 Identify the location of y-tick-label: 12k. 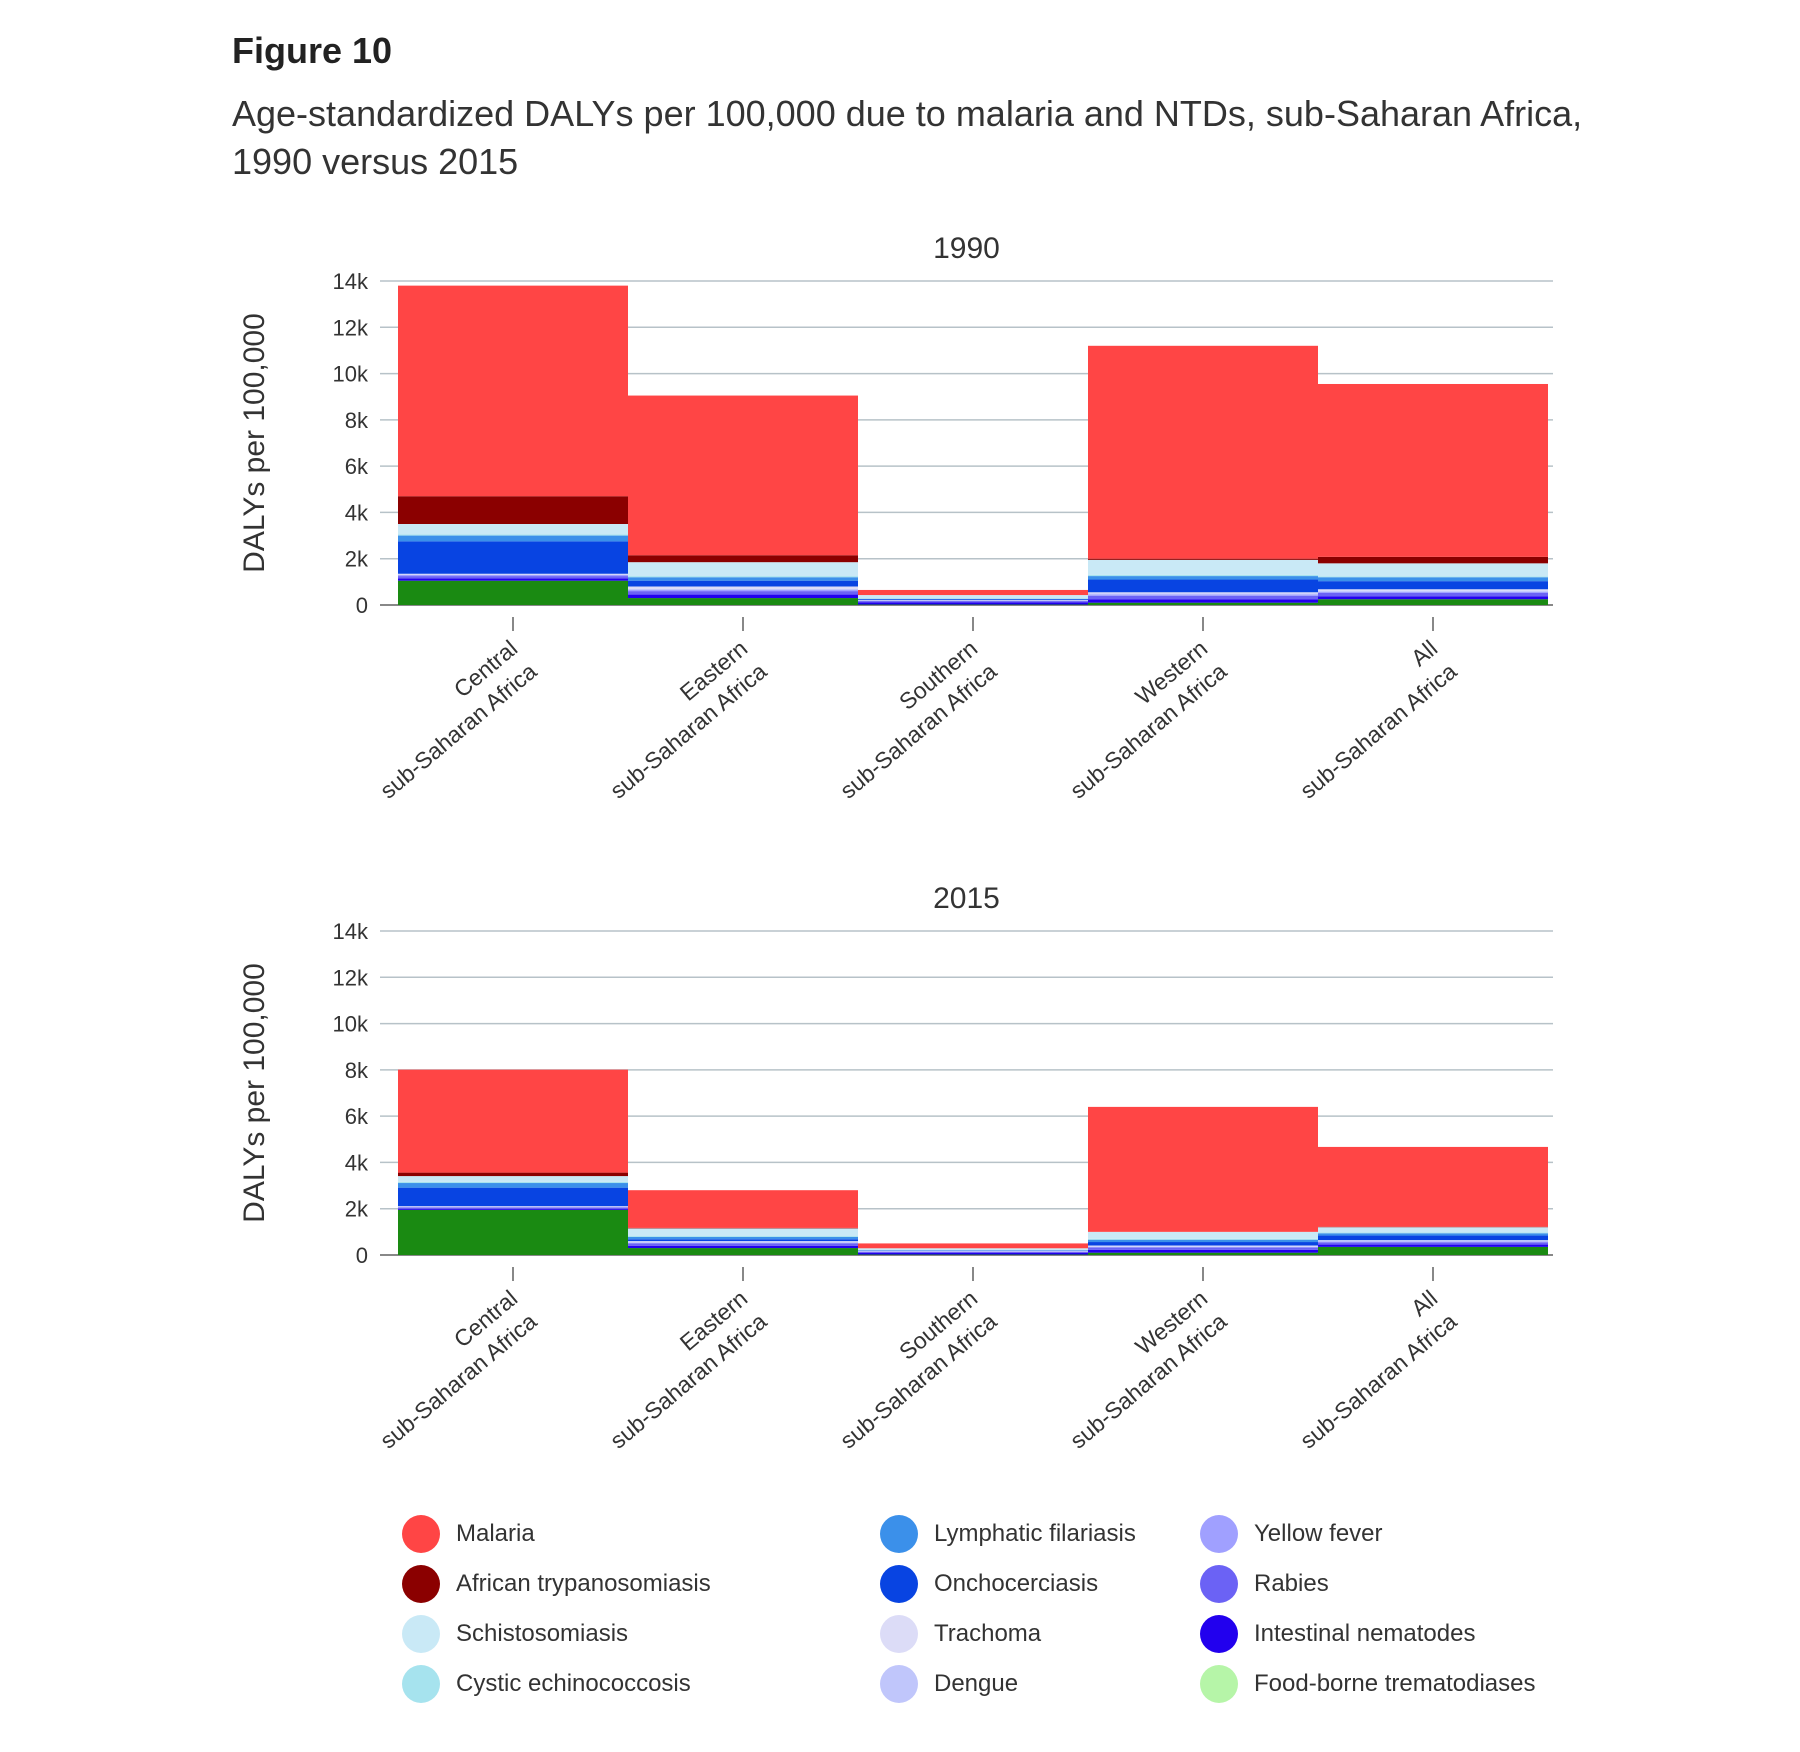
(351, 977).